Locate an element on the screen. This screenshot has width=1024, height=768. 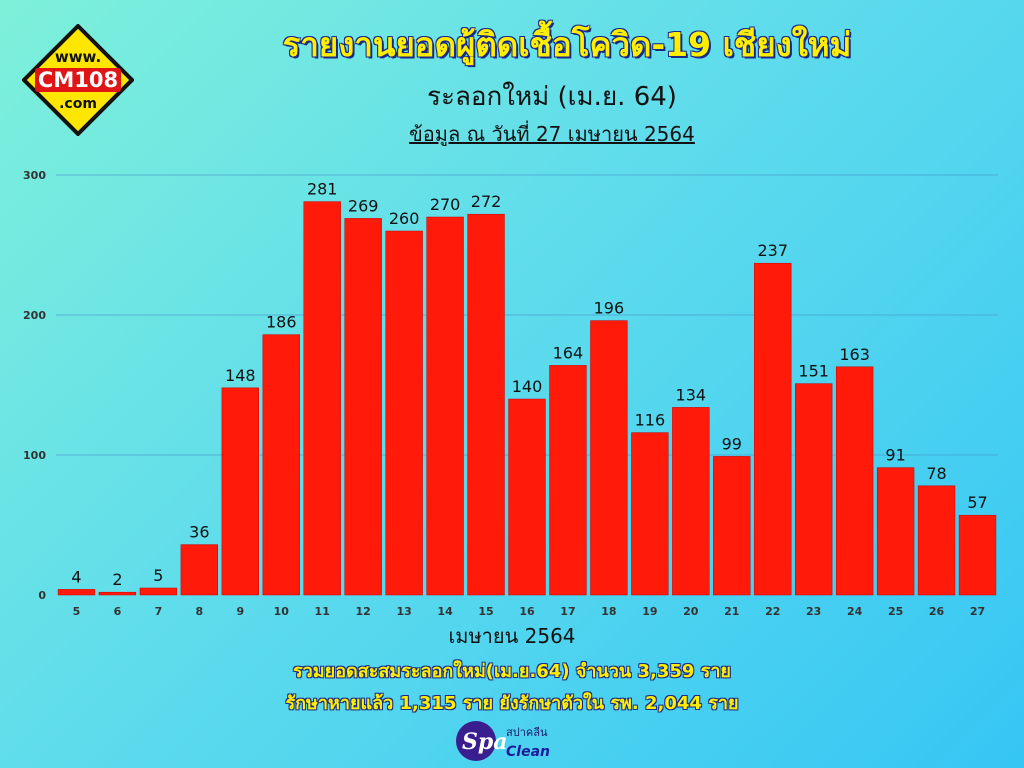
y-tick-label: 200 is located at coordinates (34, 315).